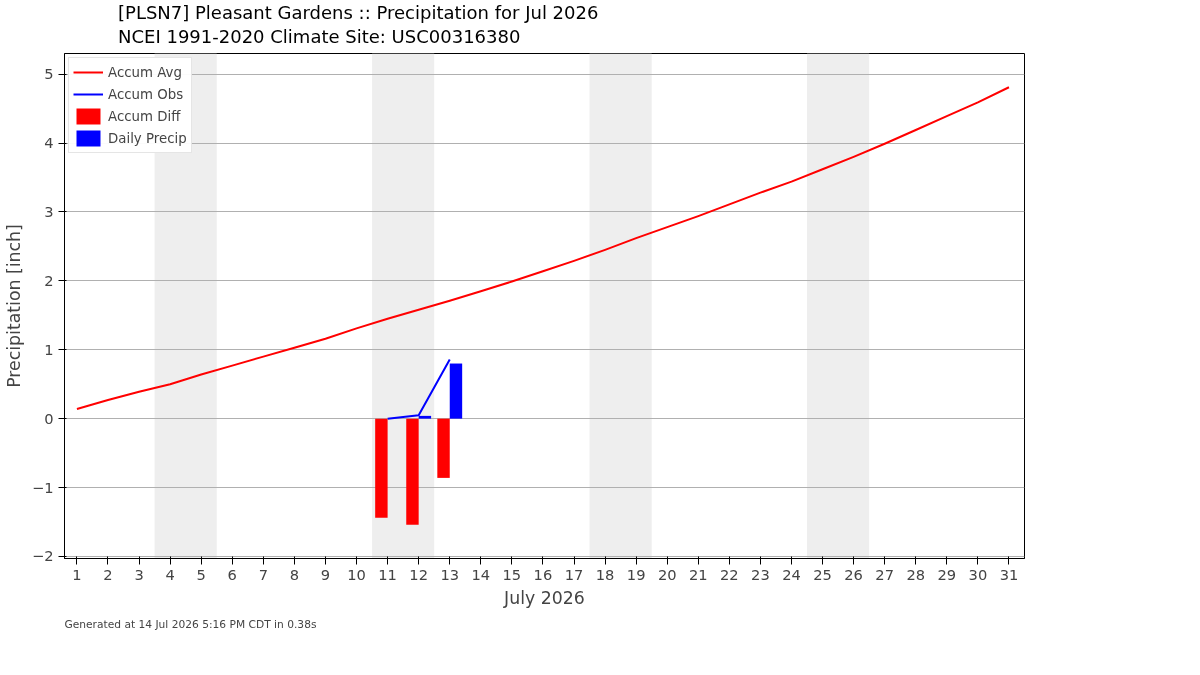 The image size is (1200, 675). What do you see at coordinates (1009, 574) in the screenshot?
I see `x-tick-label: 31` at bounding box center [1009, 574].